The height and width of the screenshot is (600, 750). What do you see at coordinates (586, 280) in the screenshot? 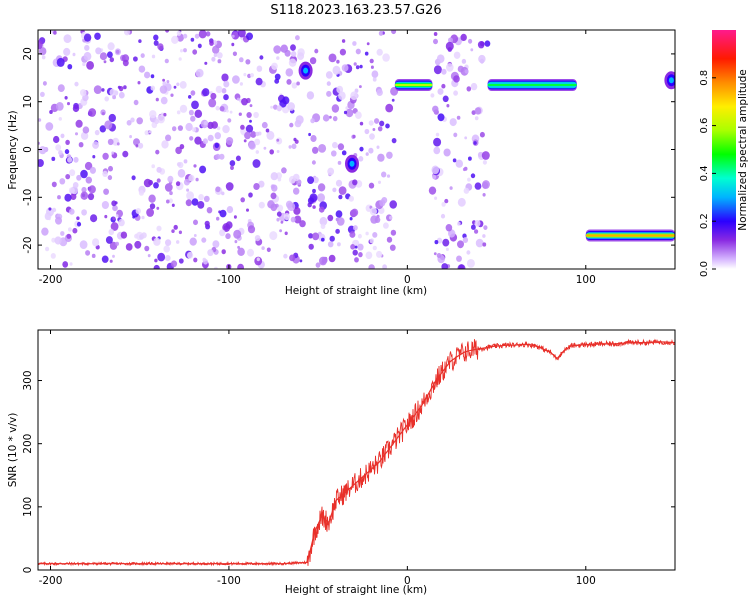
I see `x-tick-label: 100` at bounding box center [586, 280].